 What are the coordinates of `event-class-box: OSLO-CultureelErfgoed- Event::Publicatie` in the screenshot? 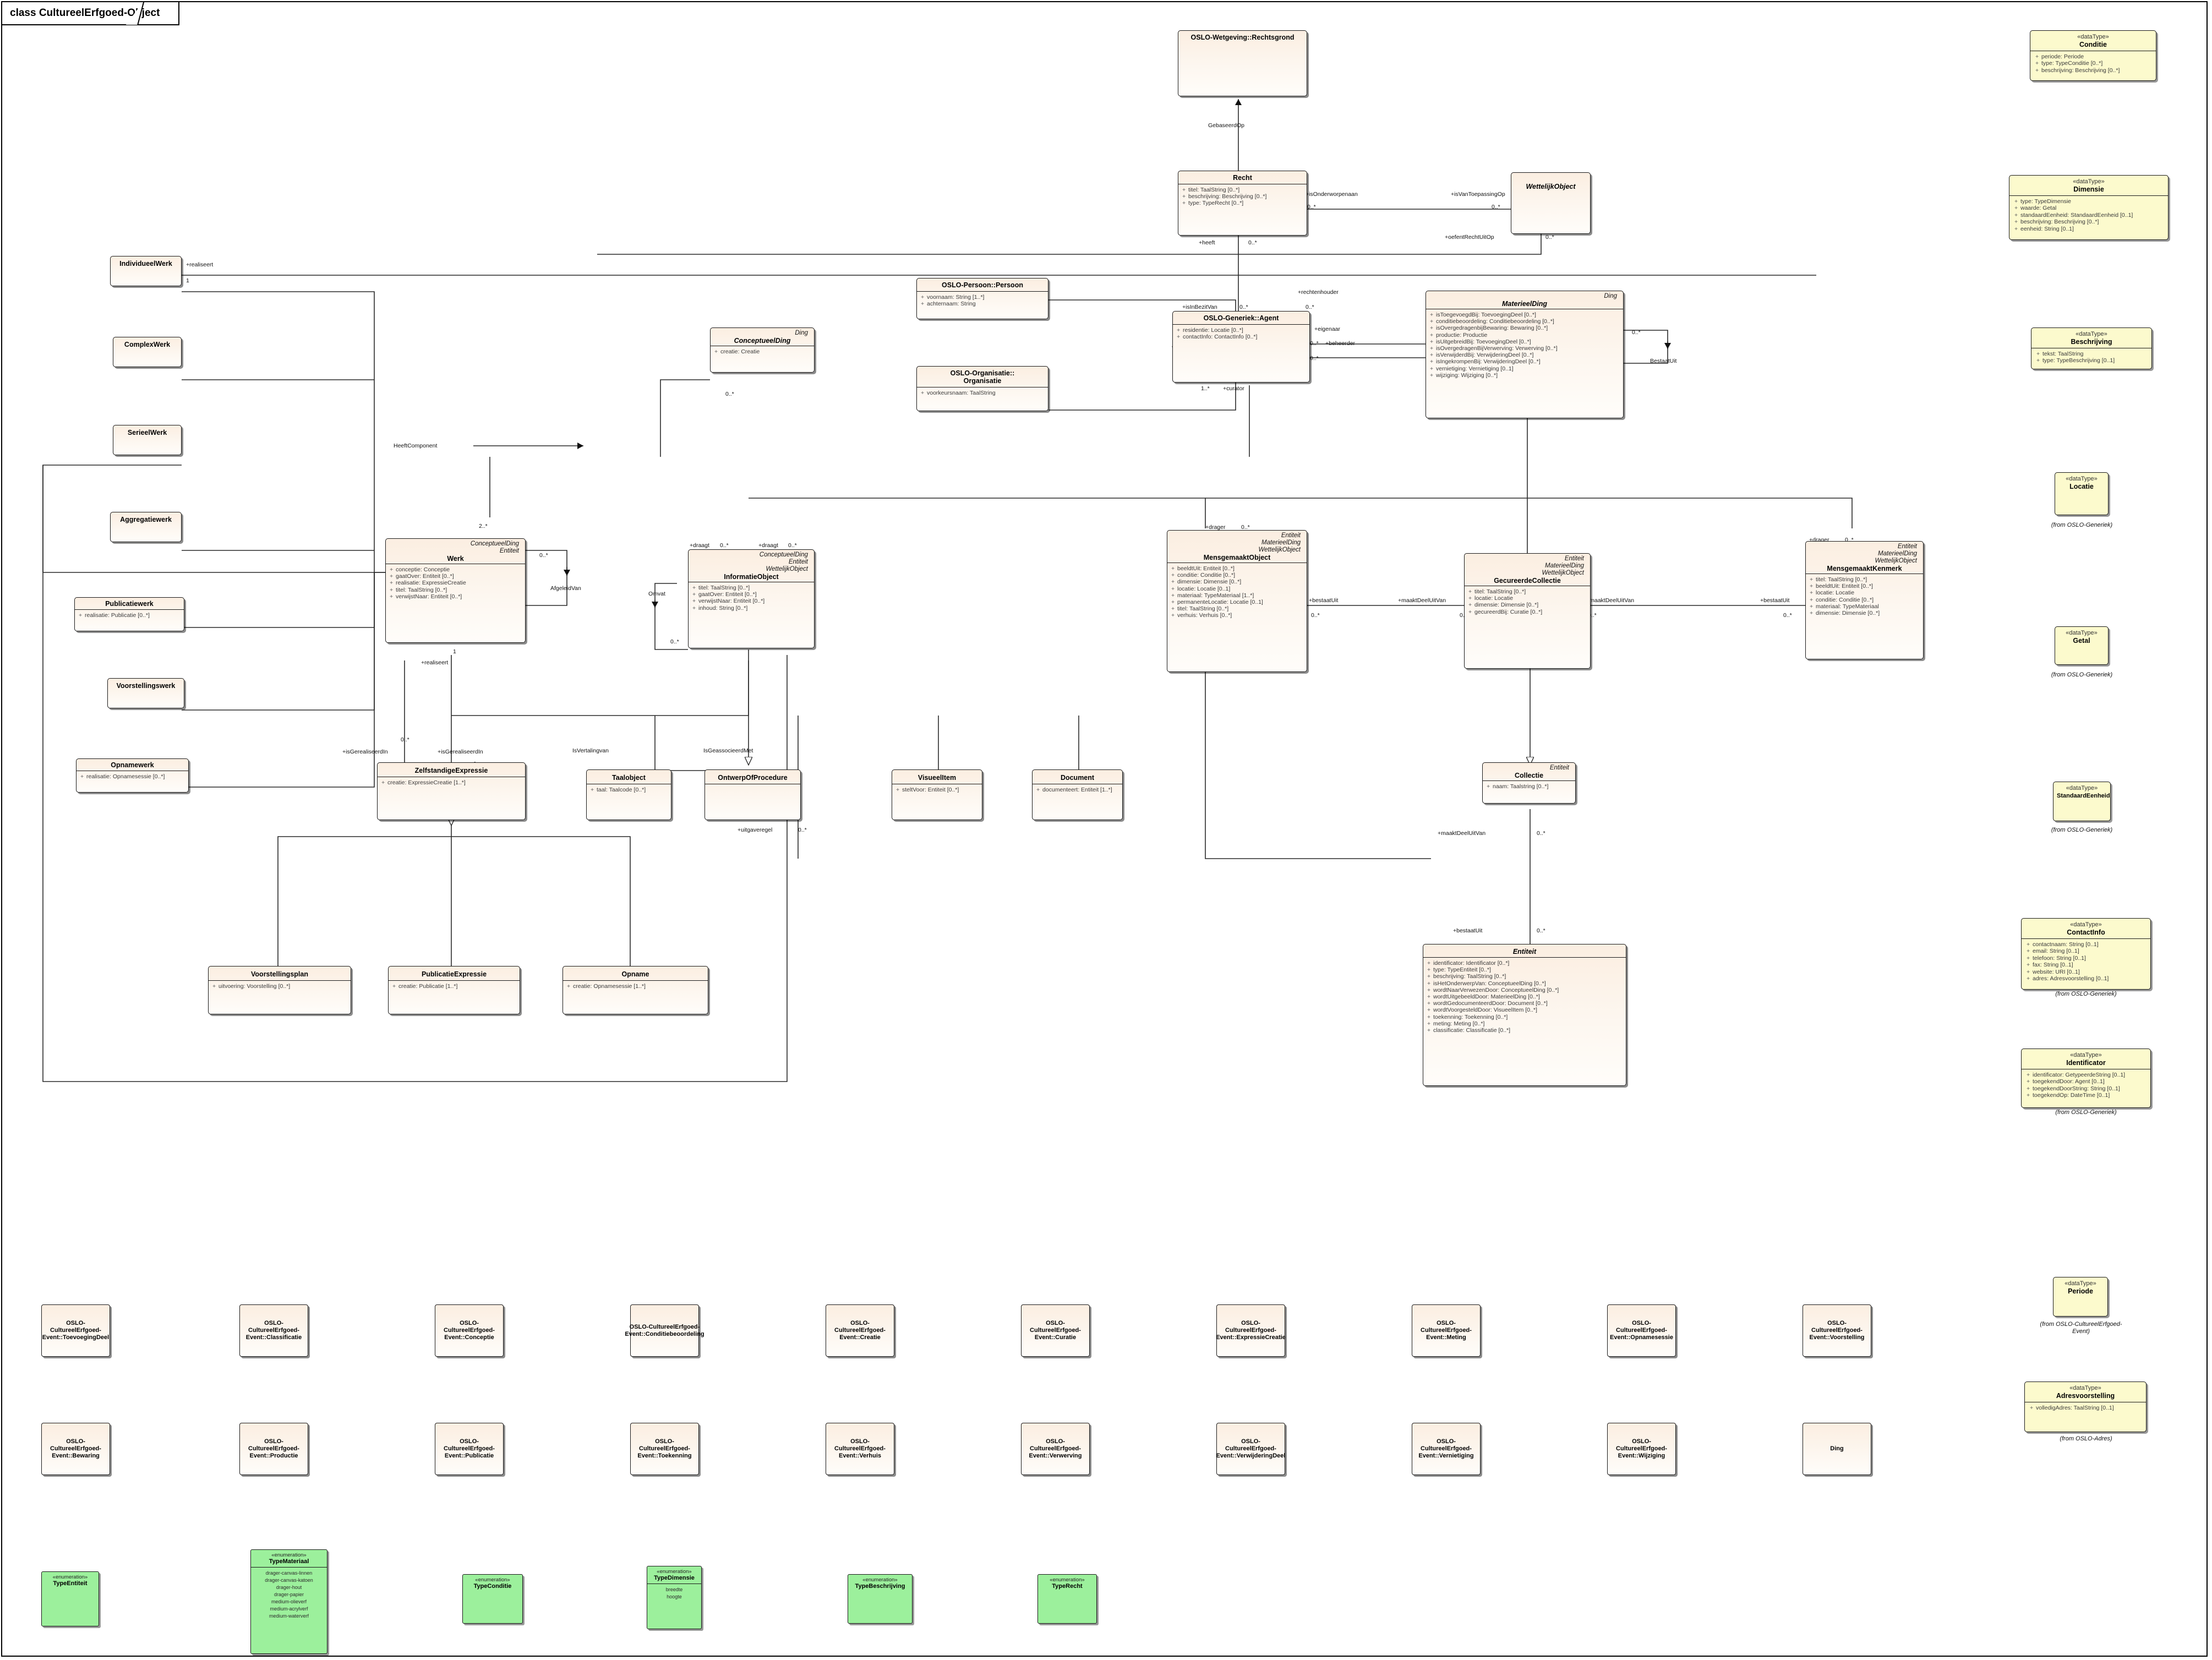 It's located at (470, 1449).